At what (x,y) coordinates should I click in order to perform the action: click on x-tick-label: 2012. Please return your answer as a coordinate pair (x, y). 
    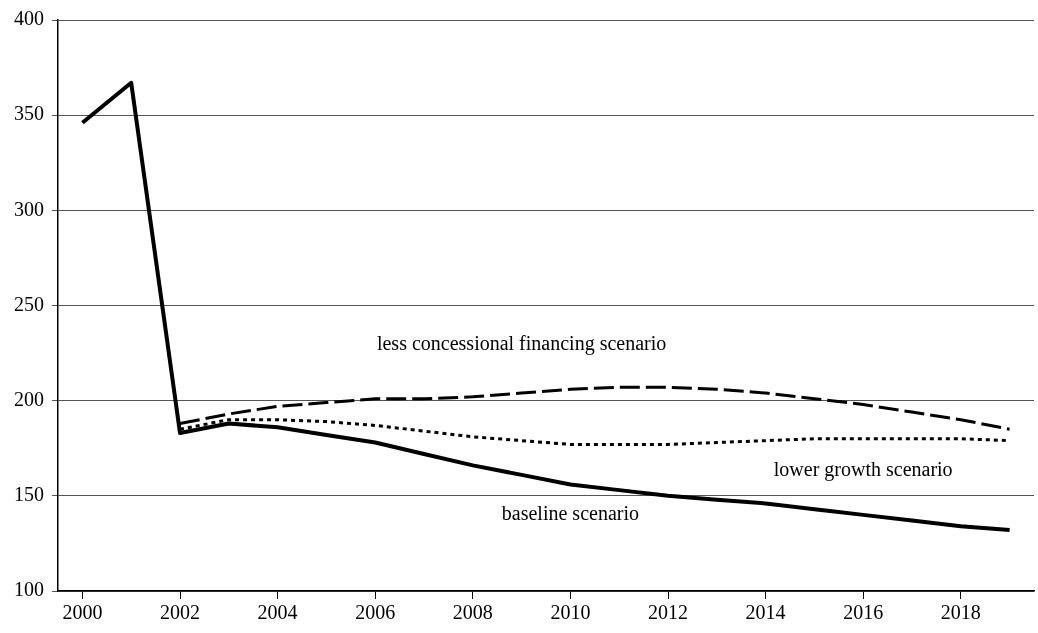
    Looking at the image, I should click on (668, 612).